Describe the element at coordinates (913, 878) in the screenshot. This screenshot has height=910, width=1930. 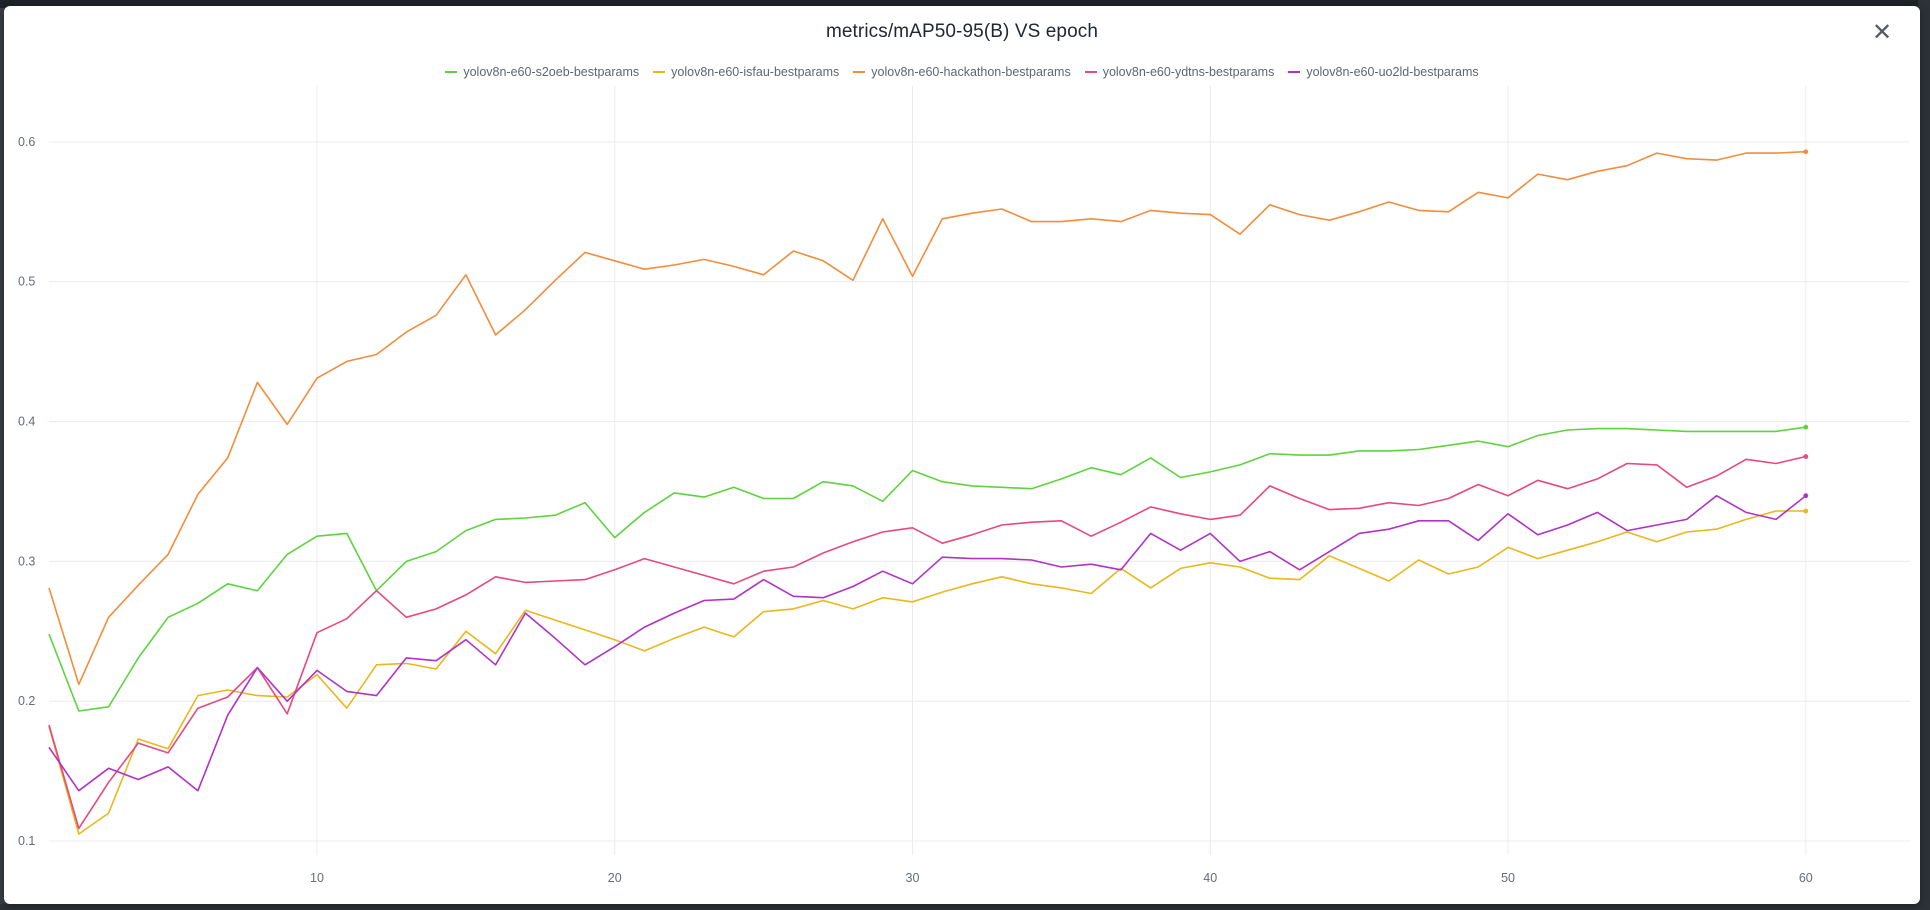
I see `x-tick-label-2: 30` at that location.